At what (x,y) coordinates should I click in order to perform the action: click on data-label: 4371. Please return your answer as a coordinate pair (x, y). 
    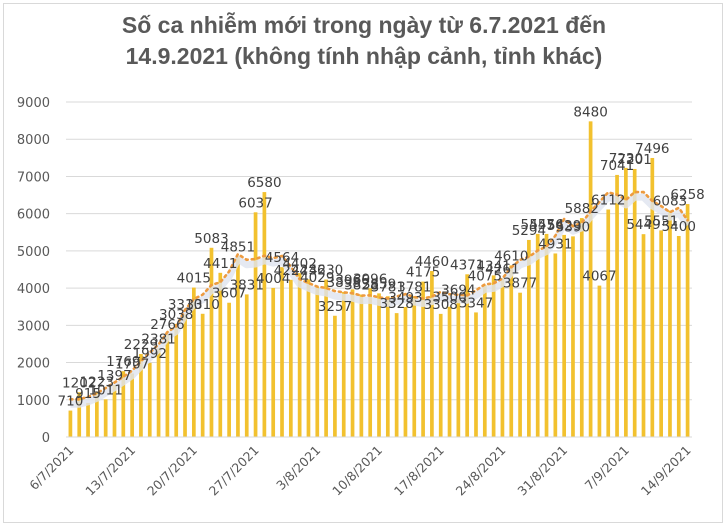
    Looking at the image, I should click on (467, 265).